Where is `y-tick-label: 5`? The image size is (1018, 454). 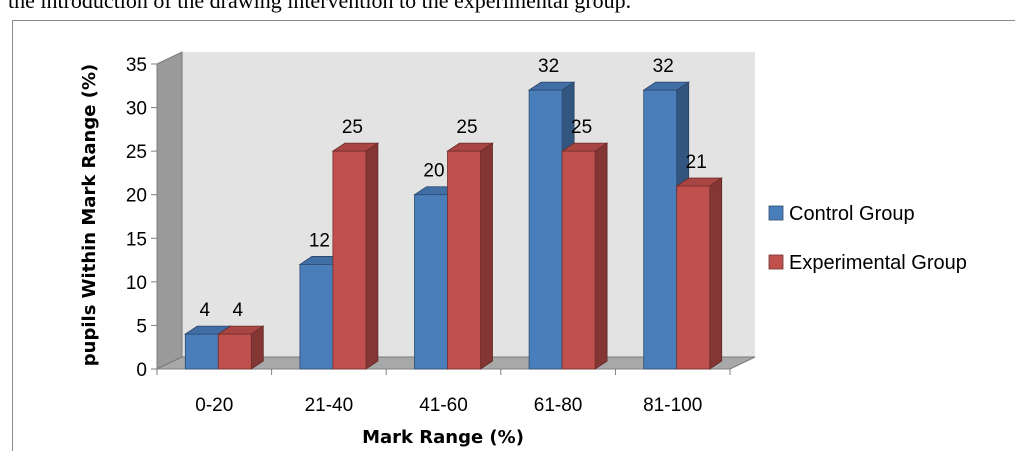 y-tick-label: 5 is located at coordinates (141, 326).